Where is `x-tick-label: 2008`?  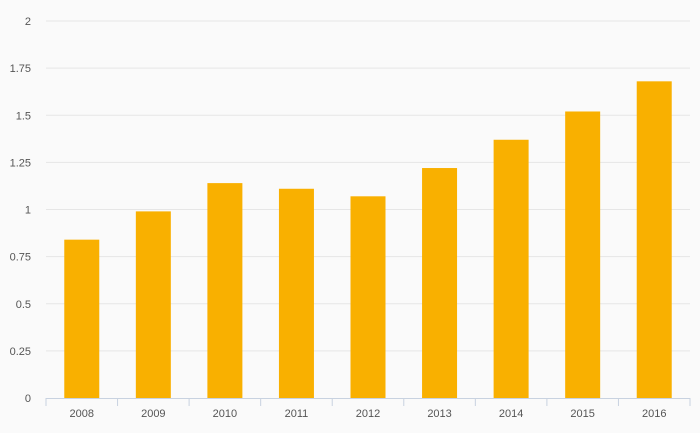
x-tick-label: 2008 is located at coordinates (82, 414).